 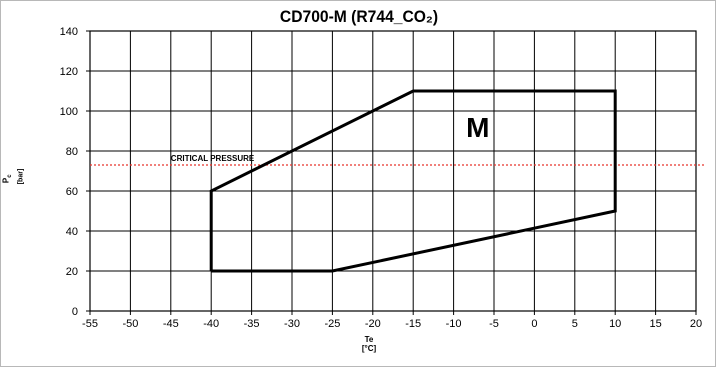 What do you see at coordinates (454, 324) in the screenshot?
I see `x-tick-label: -10` at bounding box center [454, 324].